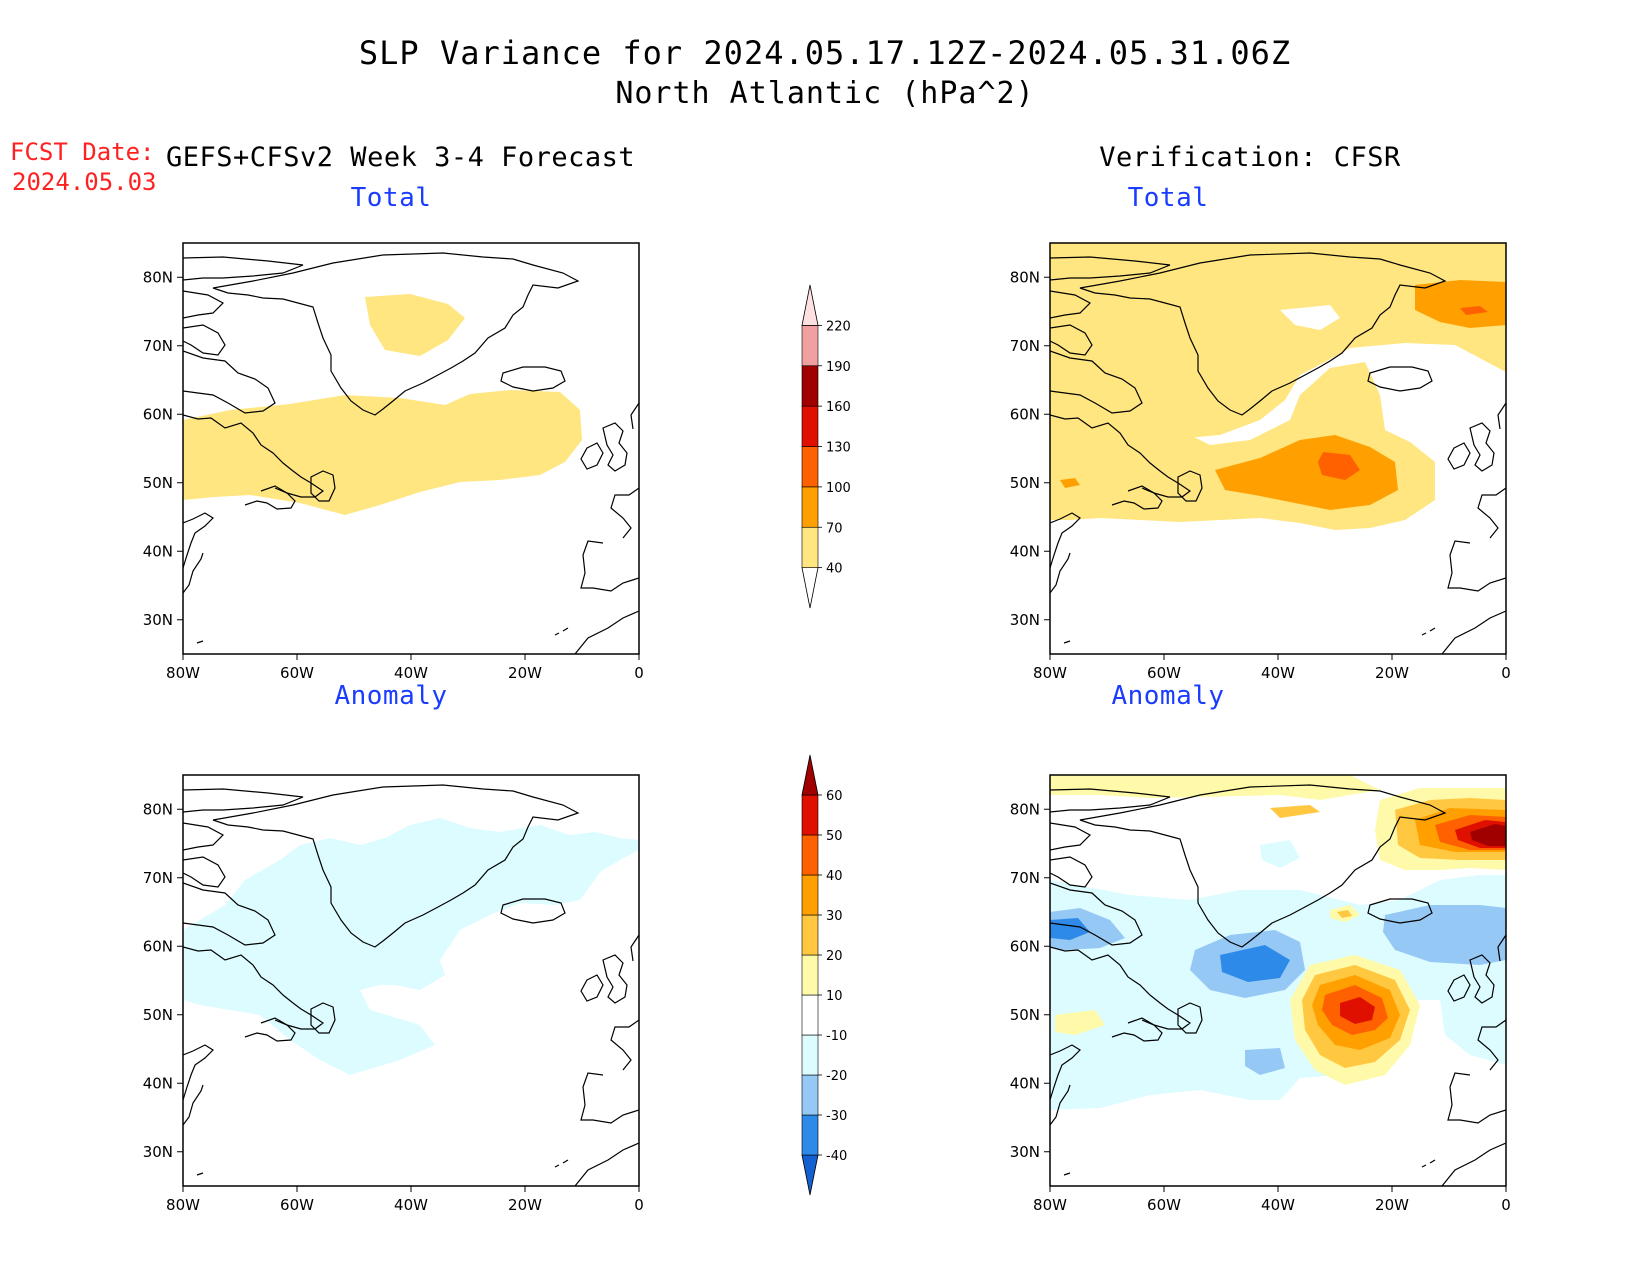 This screenshot has height=1275, width=1650. What do you see at coordinates (1168, 198) in the screenshot?
I see `panel-title-top-right: Total` at bounding box center [1168, 198].